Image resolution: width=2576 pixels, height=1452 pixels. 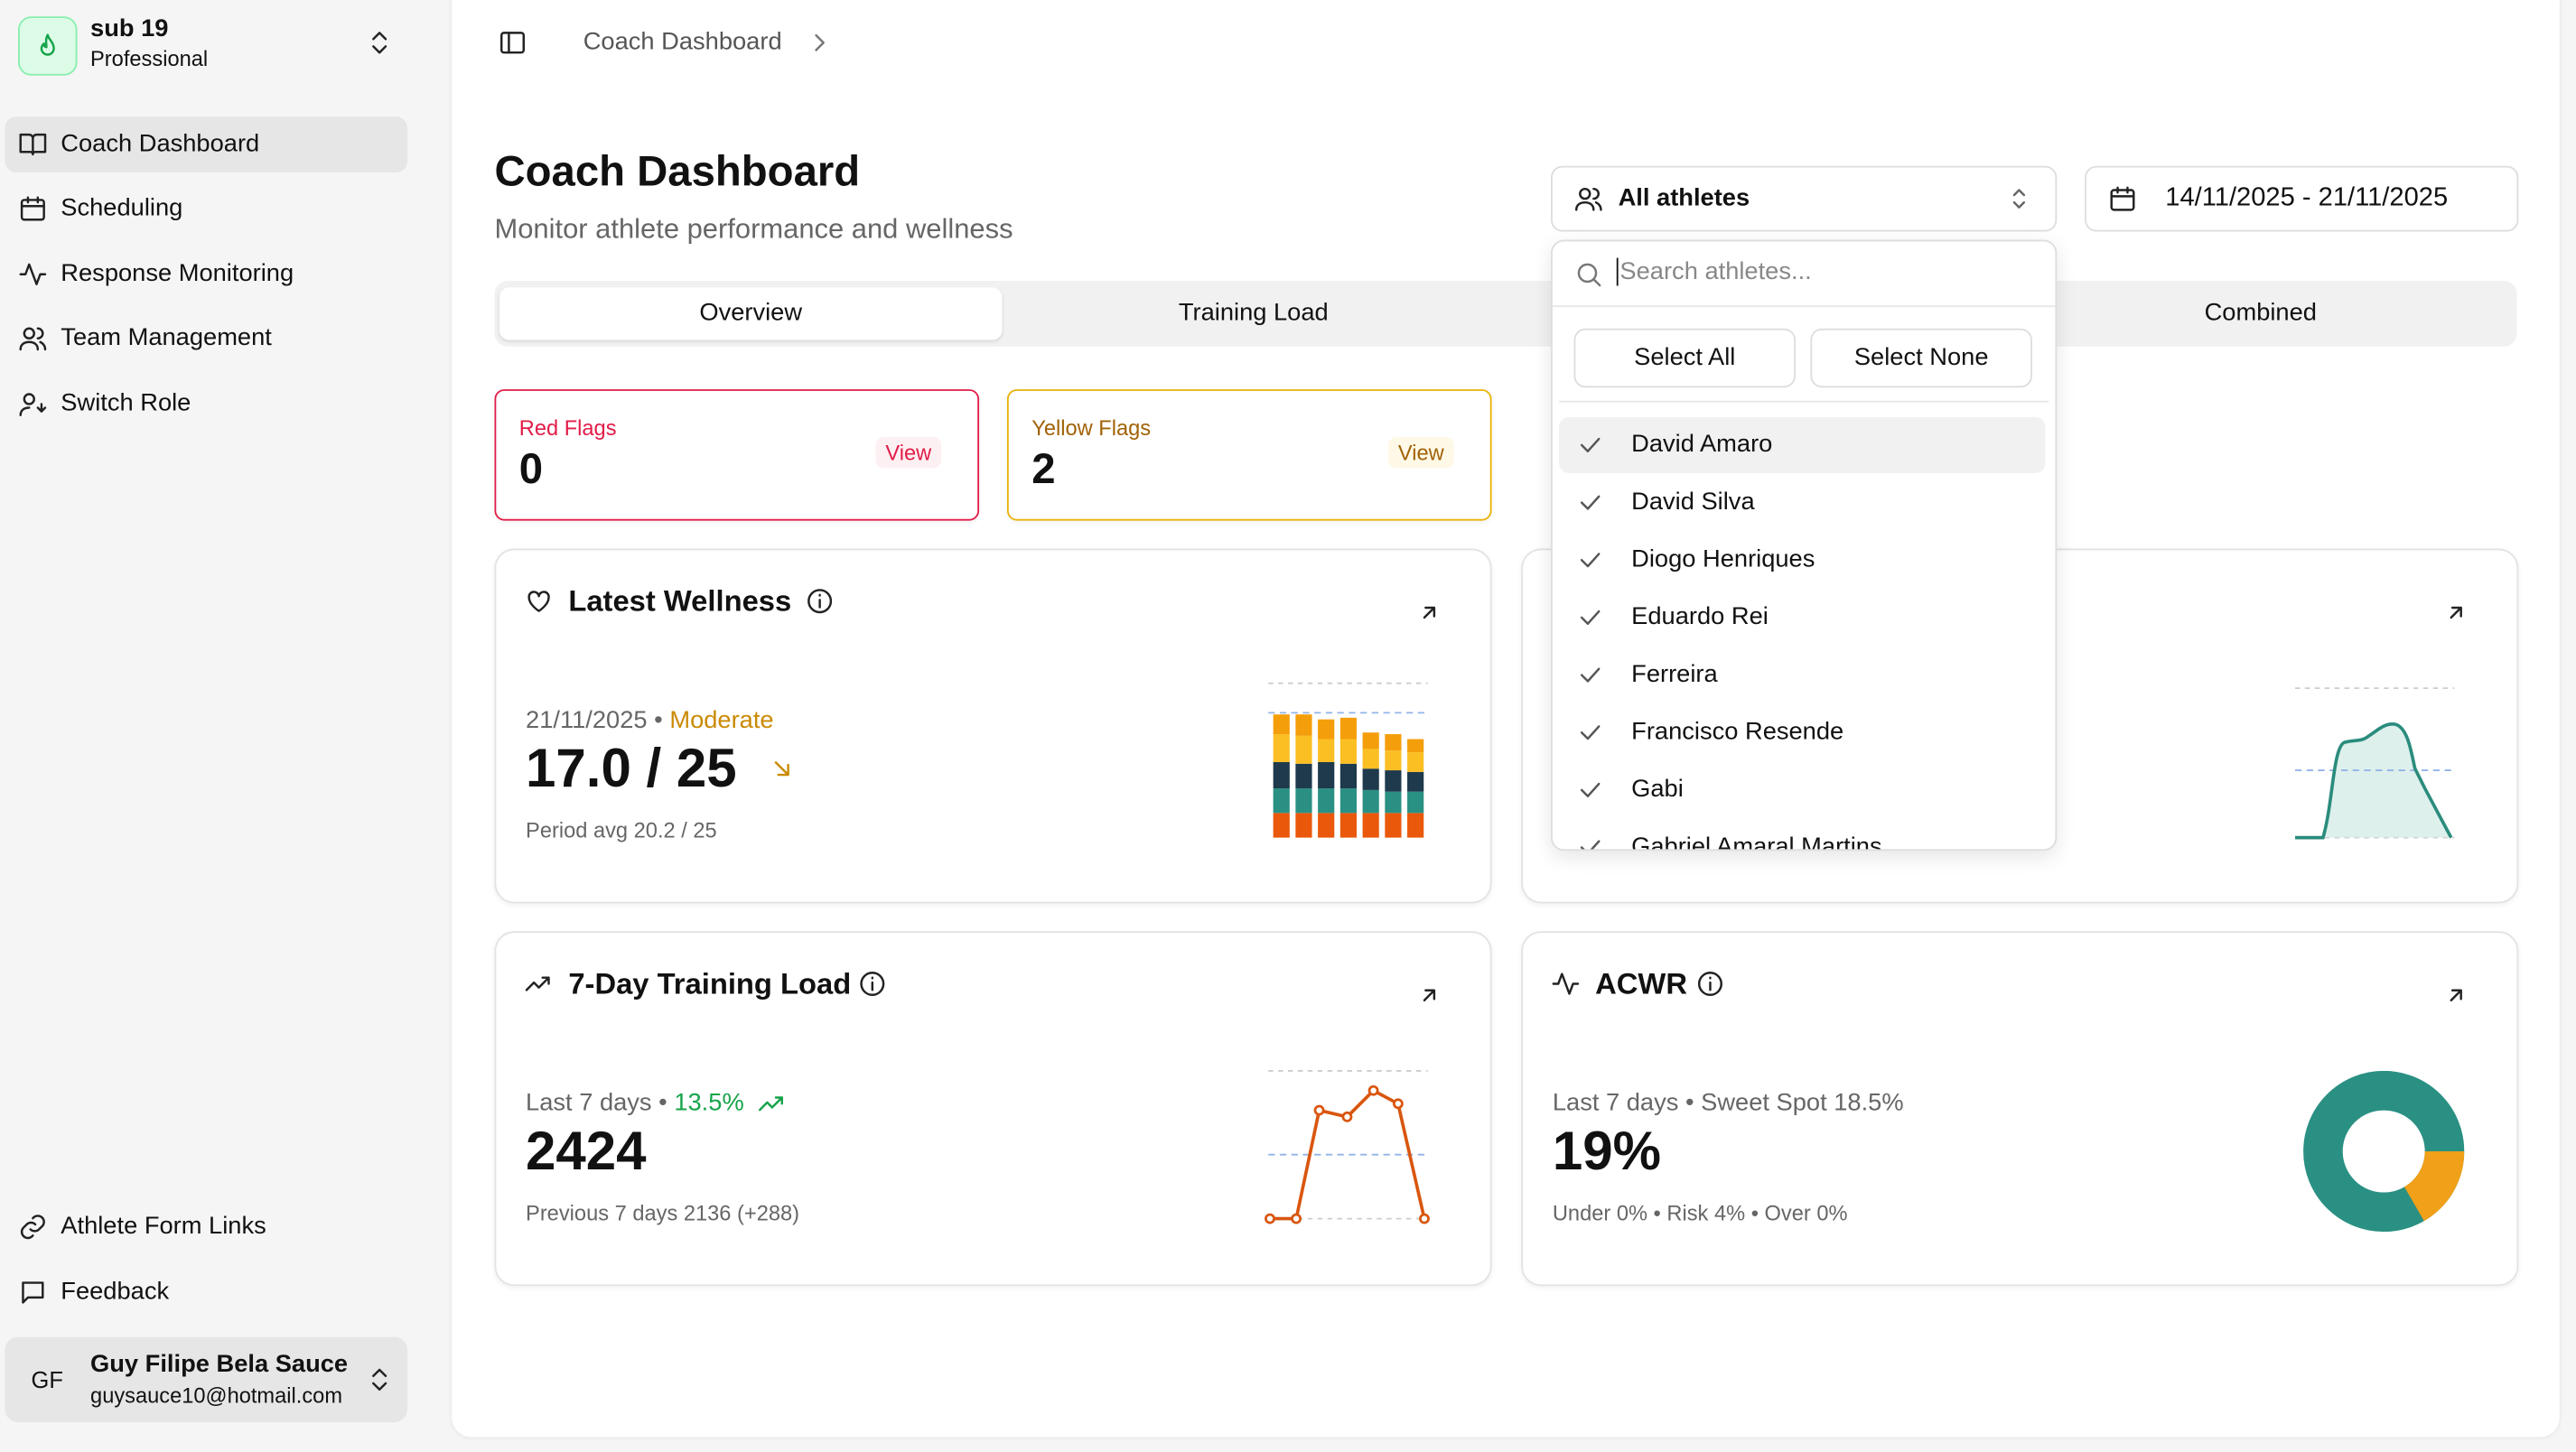 I want to click on team-switcher, so click(x=380, y=43).